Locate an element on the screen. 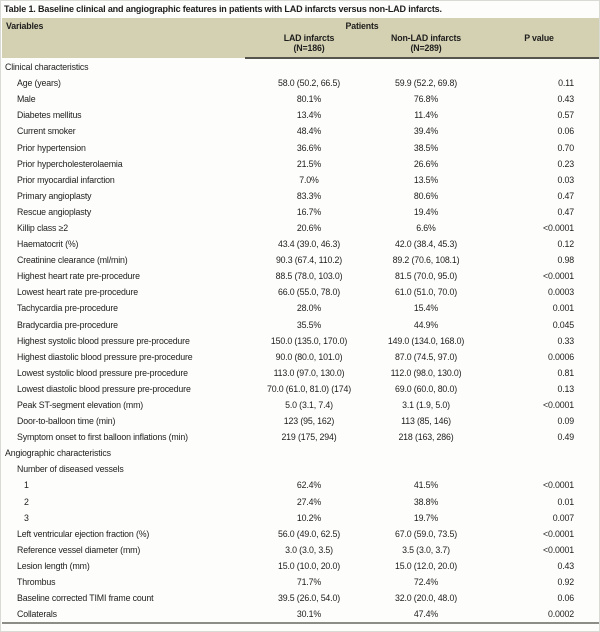  row-label: Diabetes mellitus is located at coordinates (49, 115).